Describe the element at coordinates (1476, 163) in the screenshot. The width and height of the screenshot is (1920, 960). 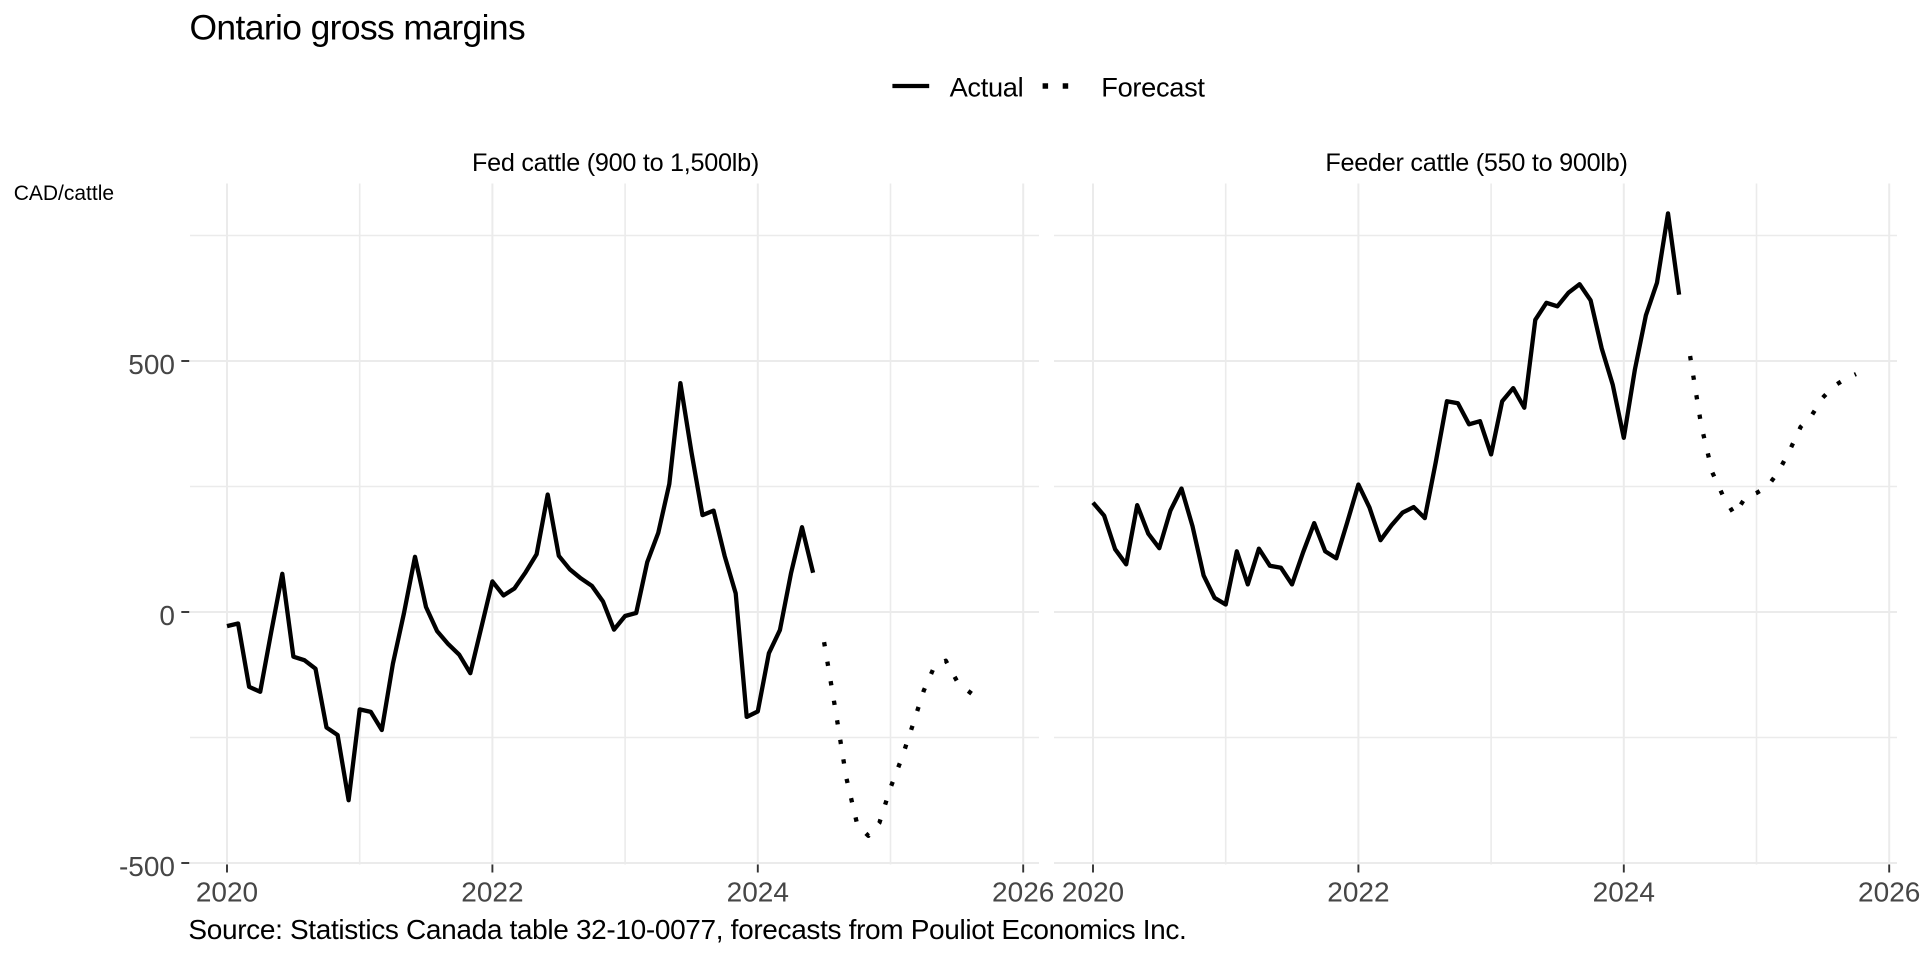
I see `svg-text: Feeder cattle (550 to 900lb)` at that location.